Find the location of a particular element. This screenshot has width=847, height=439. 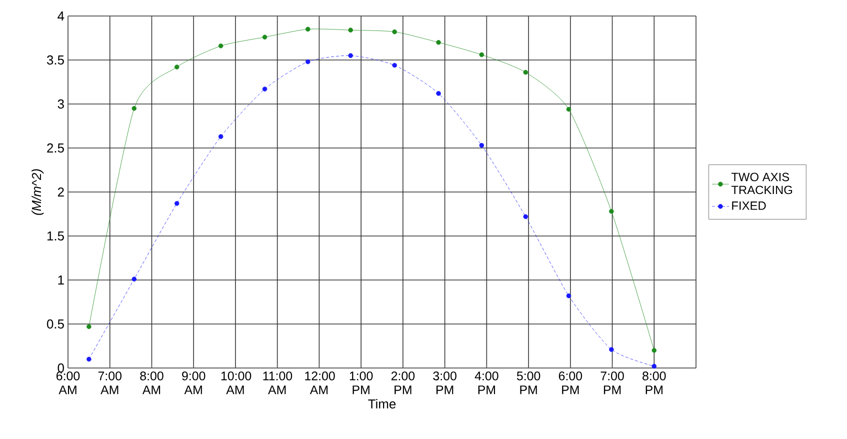

x-tick-label: 6:00 PM is located at coordinates (570, 383).